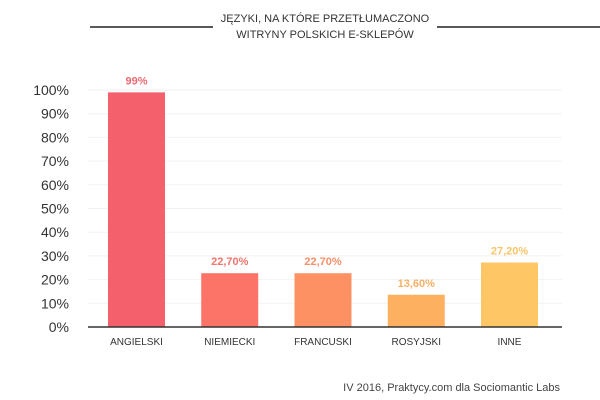 This screenshot has height=400, width=600. I want to click on data-label: 13,60%, so click(417, 284).